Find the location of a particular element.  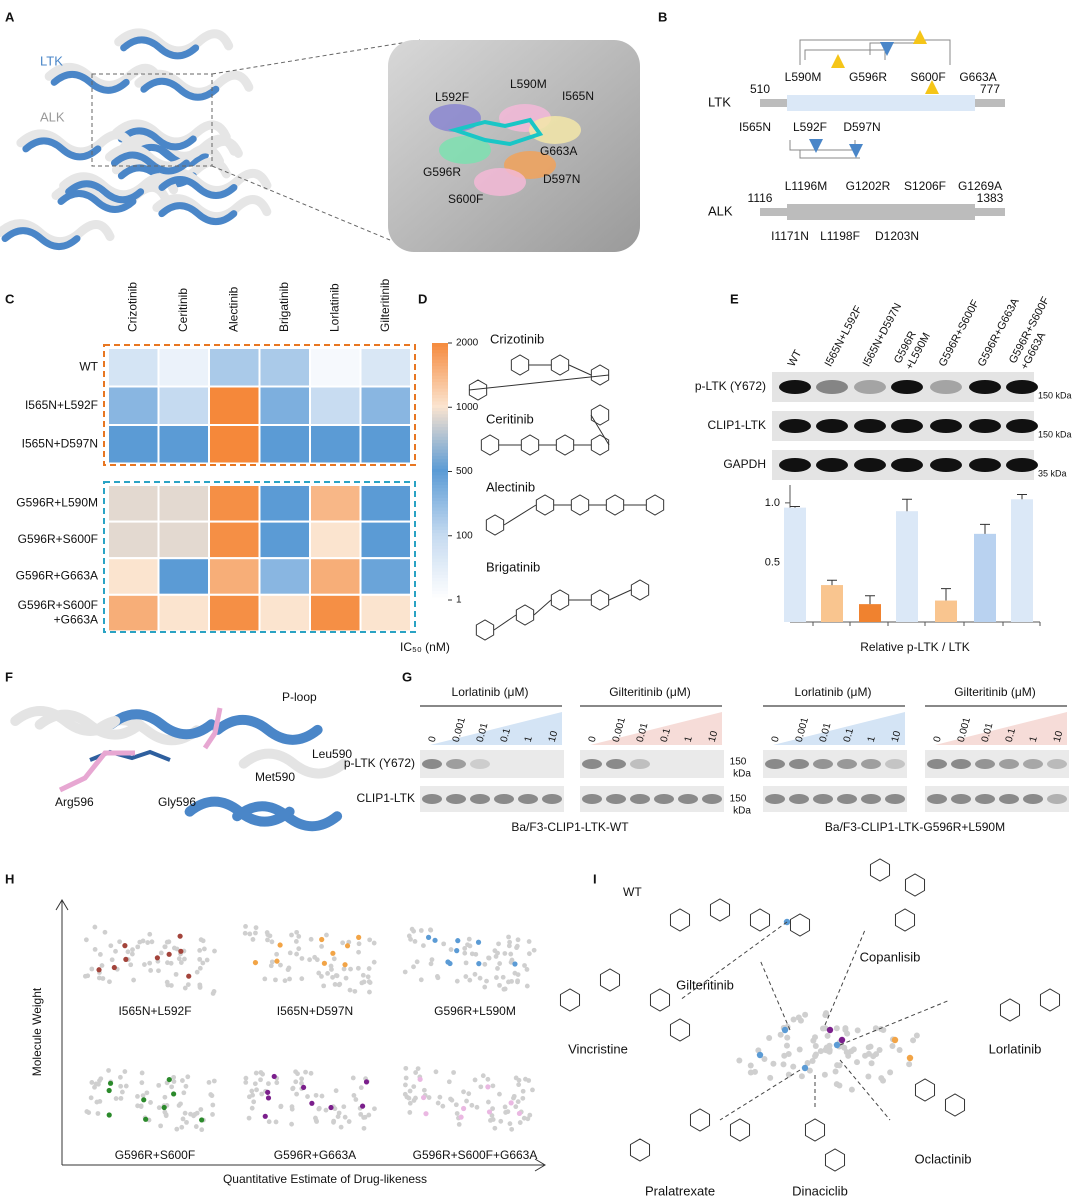

triangle is located at coordinates (856, 151).